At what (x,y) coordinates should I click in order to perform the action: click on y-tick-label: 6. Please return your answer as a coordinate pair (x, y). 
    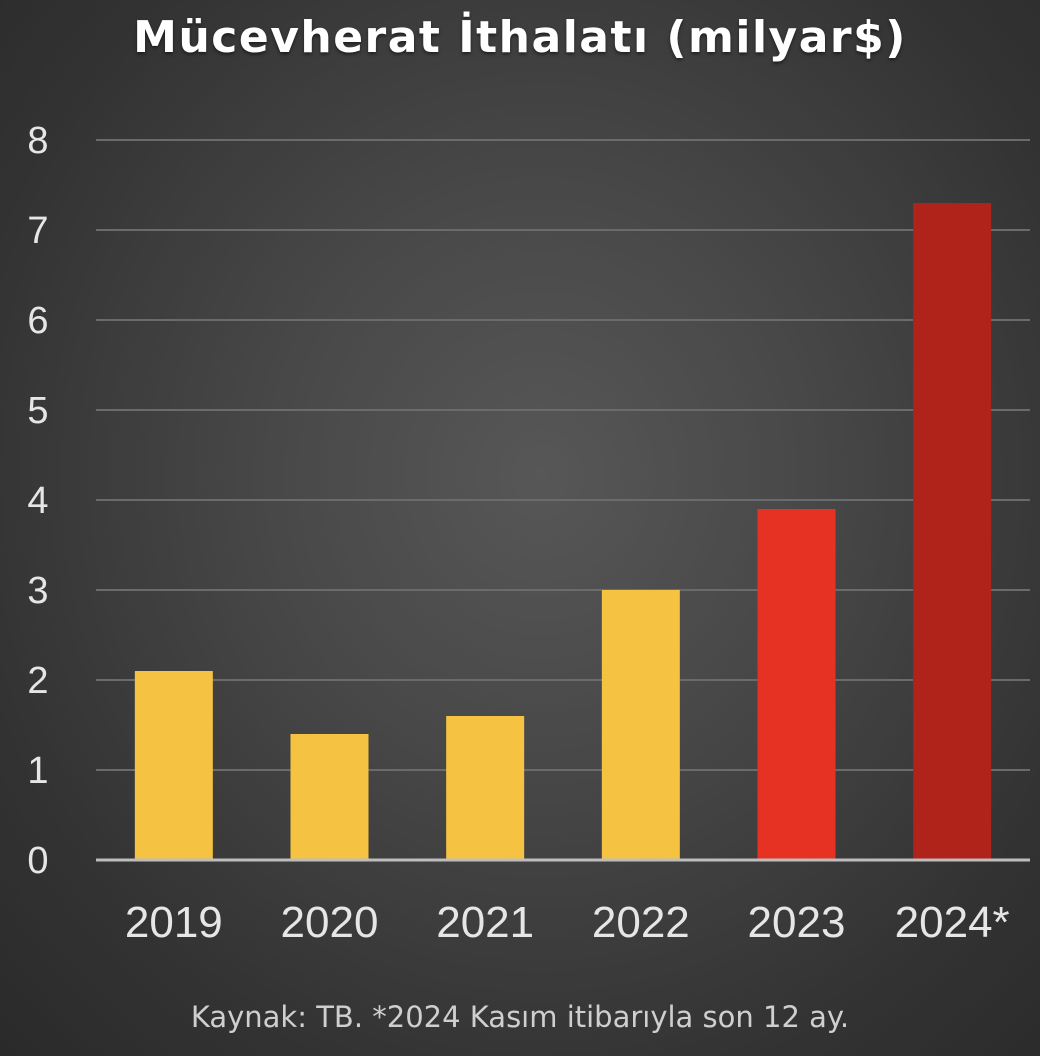
    Looking at the image, I should click on (37, 321).